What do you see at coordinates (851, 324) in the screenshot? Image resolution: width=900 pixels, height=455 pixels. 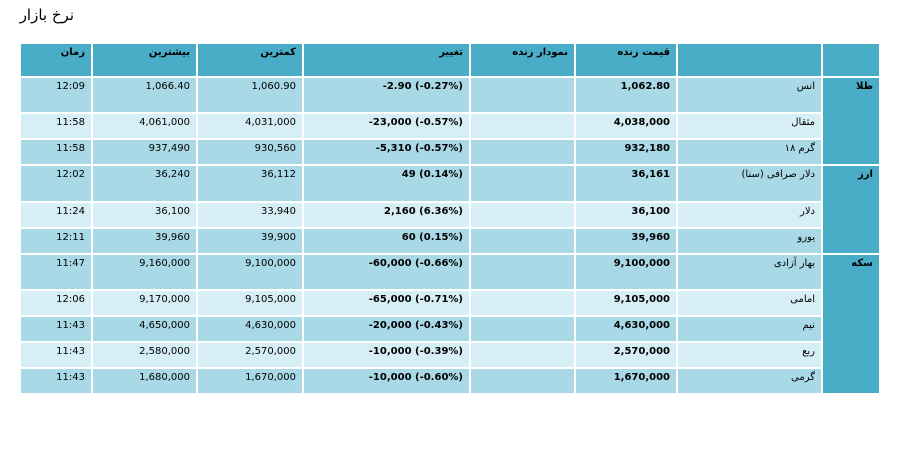 I see `group-label: سکه` at bounding box center [851, 324].